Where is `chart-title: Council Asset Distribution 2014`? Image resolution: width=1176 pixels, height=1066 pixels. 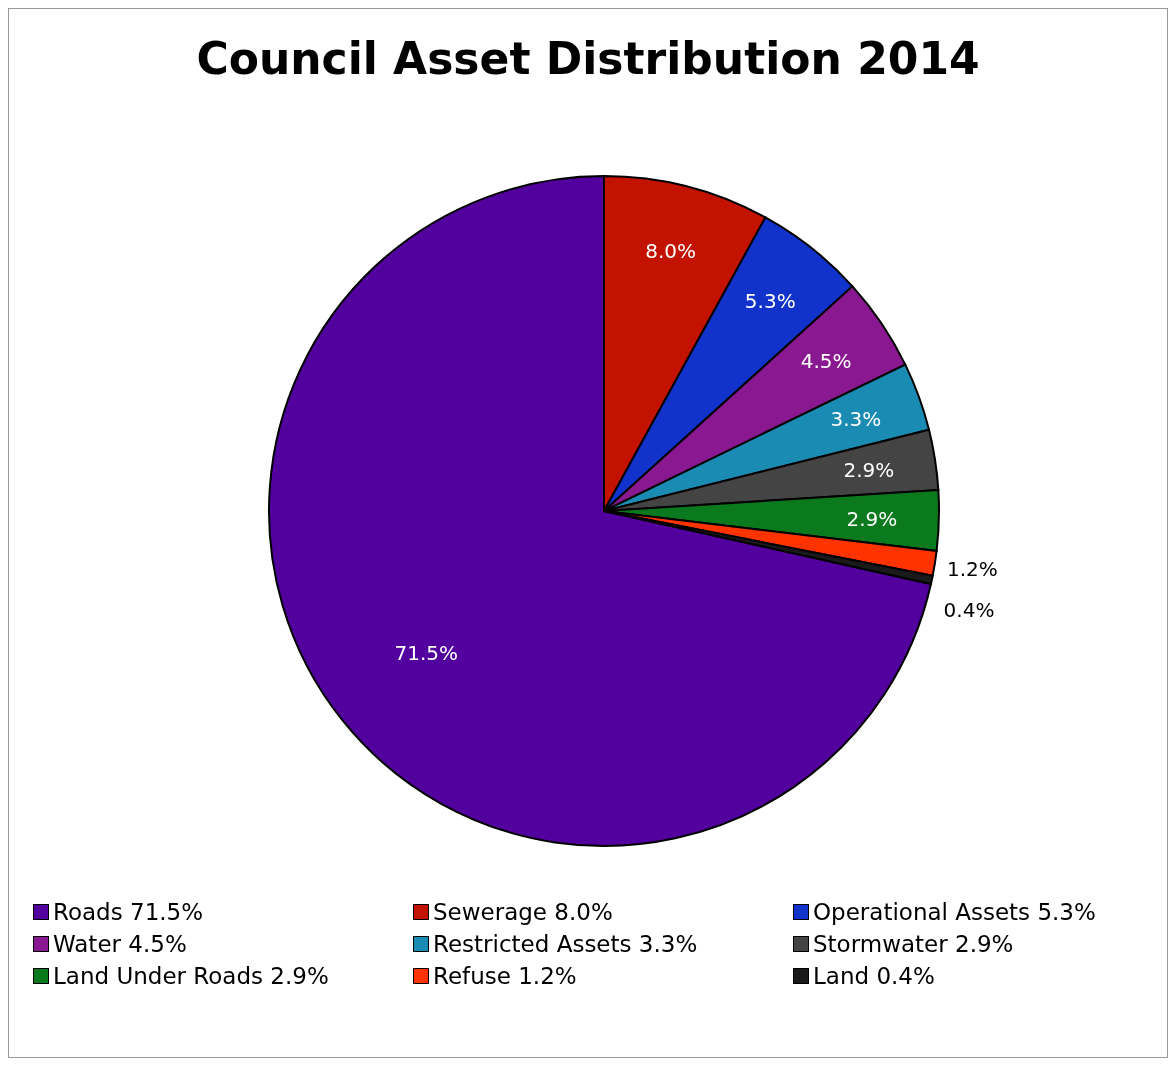
chart-title: Council Asset Distribution 2014 is located at coordinates (588, 59).